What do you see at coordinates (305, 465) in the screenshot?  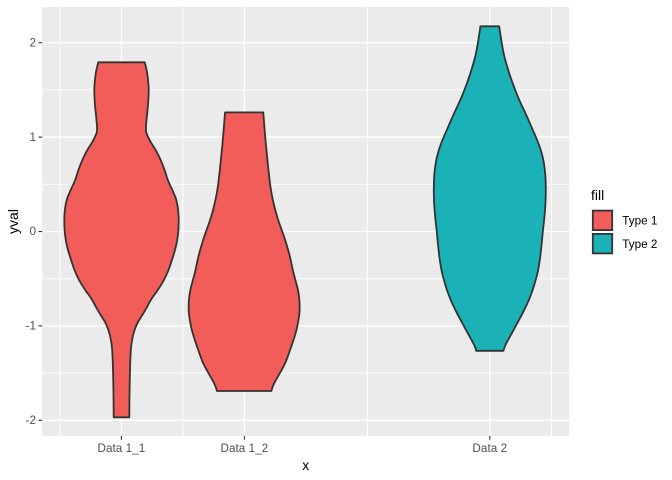 I see `svg-text: x` at bounding box center [305, 465].